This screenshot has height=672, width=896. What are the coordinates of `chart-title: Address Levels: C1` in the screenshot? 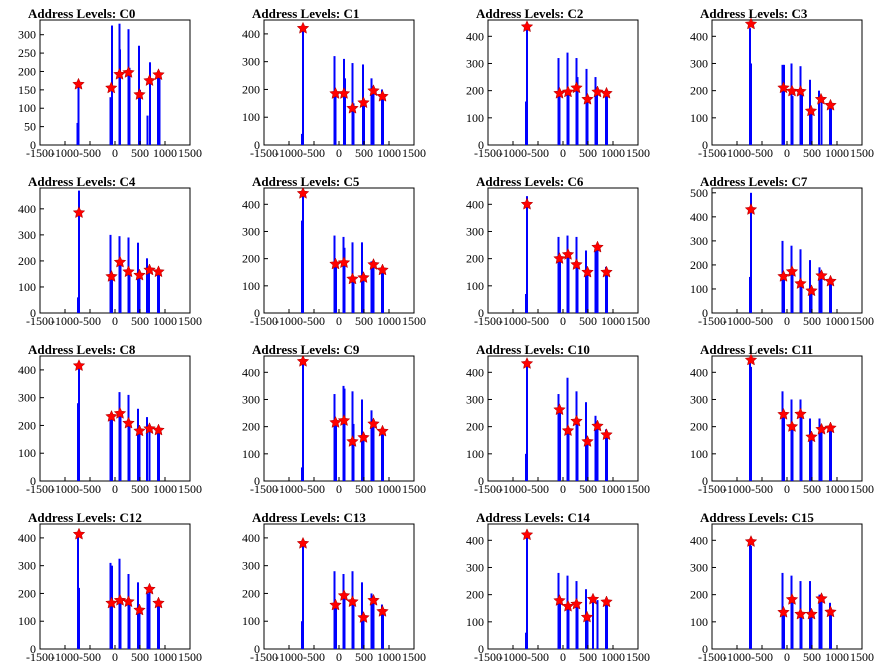 It's located at (305, 13).